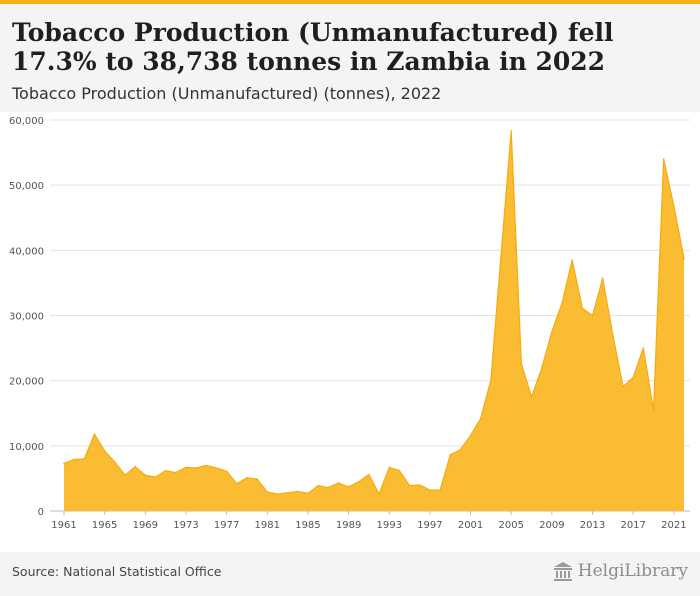  Describe the element at coordinates (26, 382) in the screenshot. I see `y-tick-label: 20,000` at that location.